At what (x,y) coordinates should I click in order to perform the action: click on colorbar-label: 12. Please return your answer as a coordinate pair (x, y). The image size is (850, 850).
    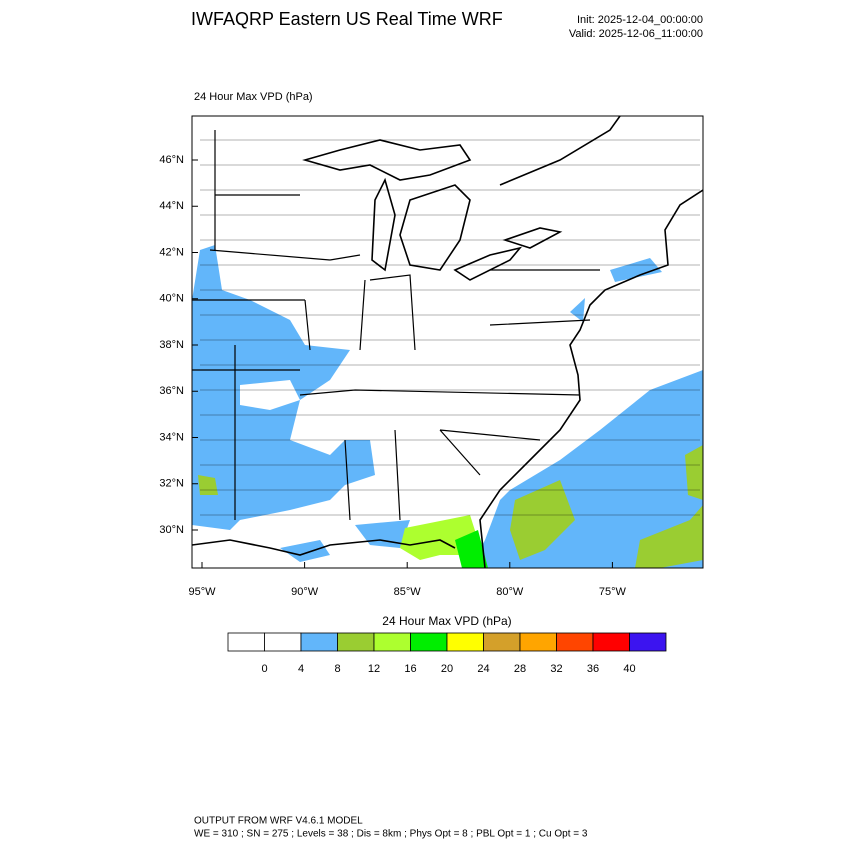
    Looking at the image, I should click on (374, 669).